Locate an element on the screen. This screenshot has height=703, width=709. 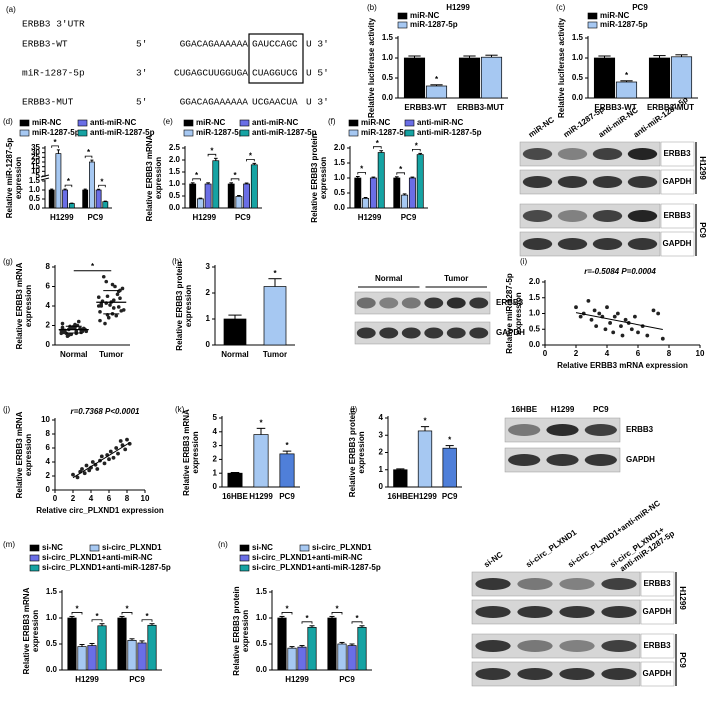
panel-label: (a) is located at coordinates (11, 9).